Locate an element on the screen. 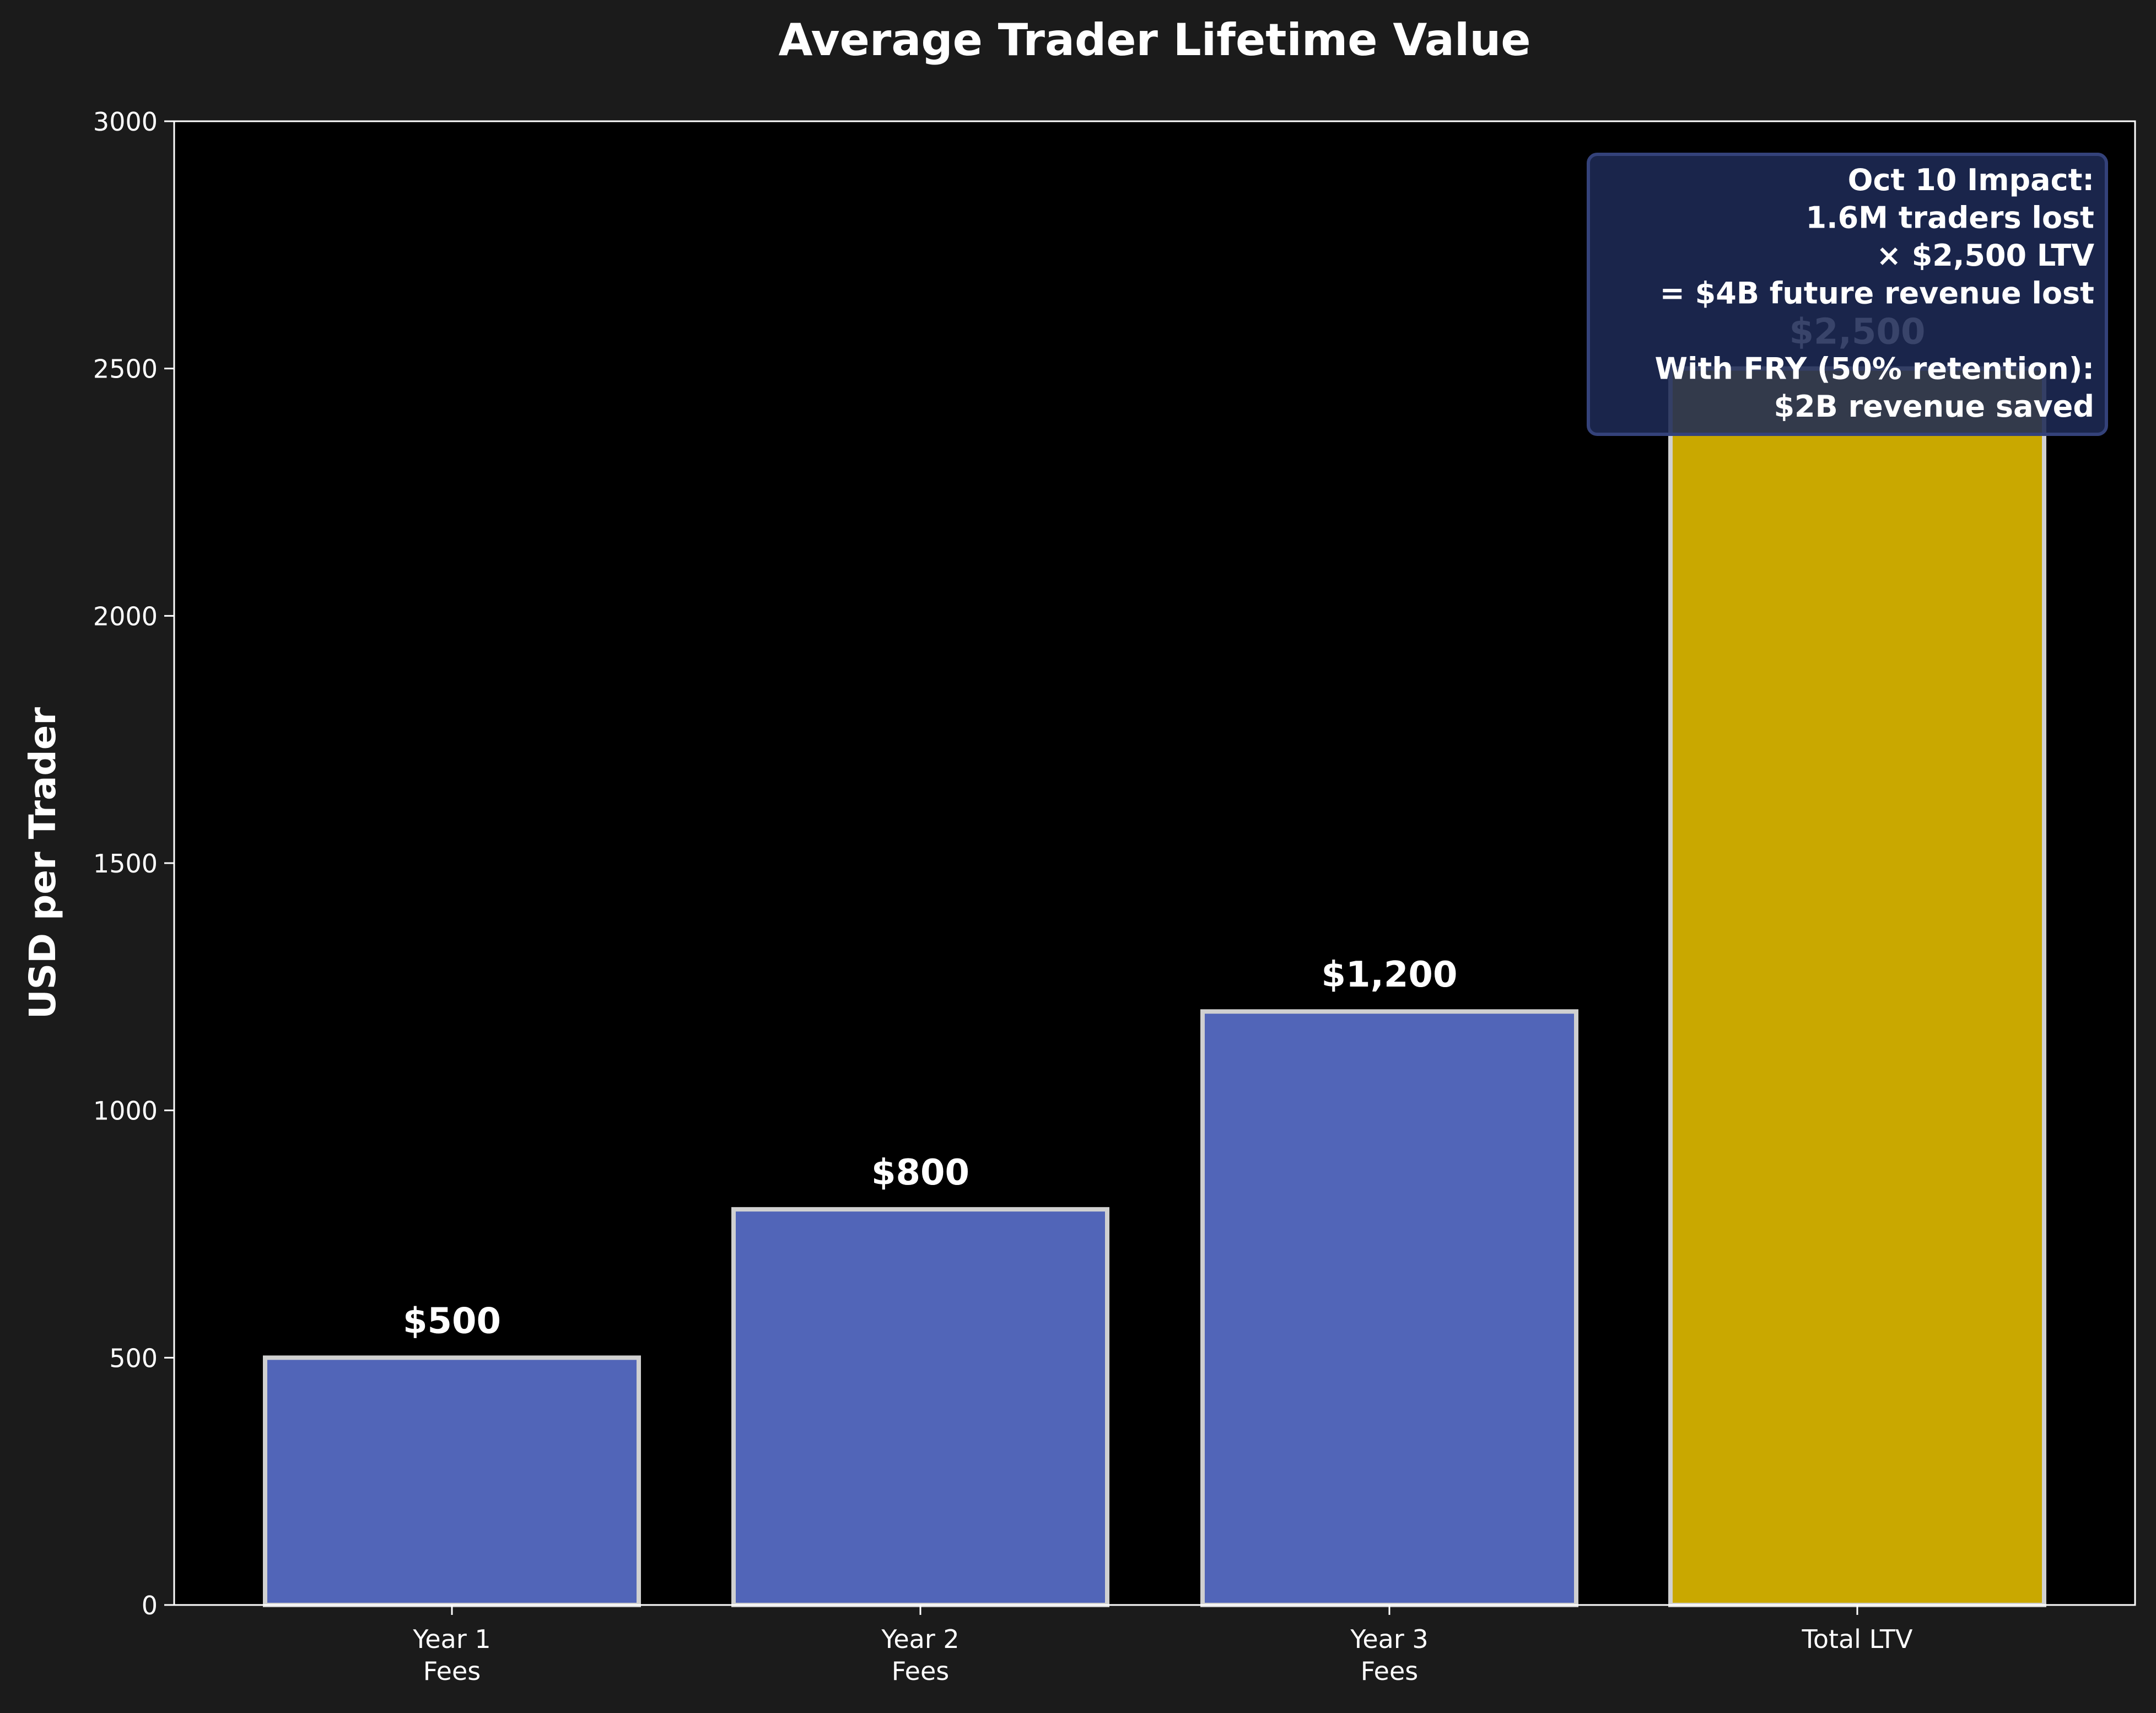 Image resolution: width=2156 pixels, height=1713 pixels. x-tick-label: Year 2 is located at coordinates (920, 1639).